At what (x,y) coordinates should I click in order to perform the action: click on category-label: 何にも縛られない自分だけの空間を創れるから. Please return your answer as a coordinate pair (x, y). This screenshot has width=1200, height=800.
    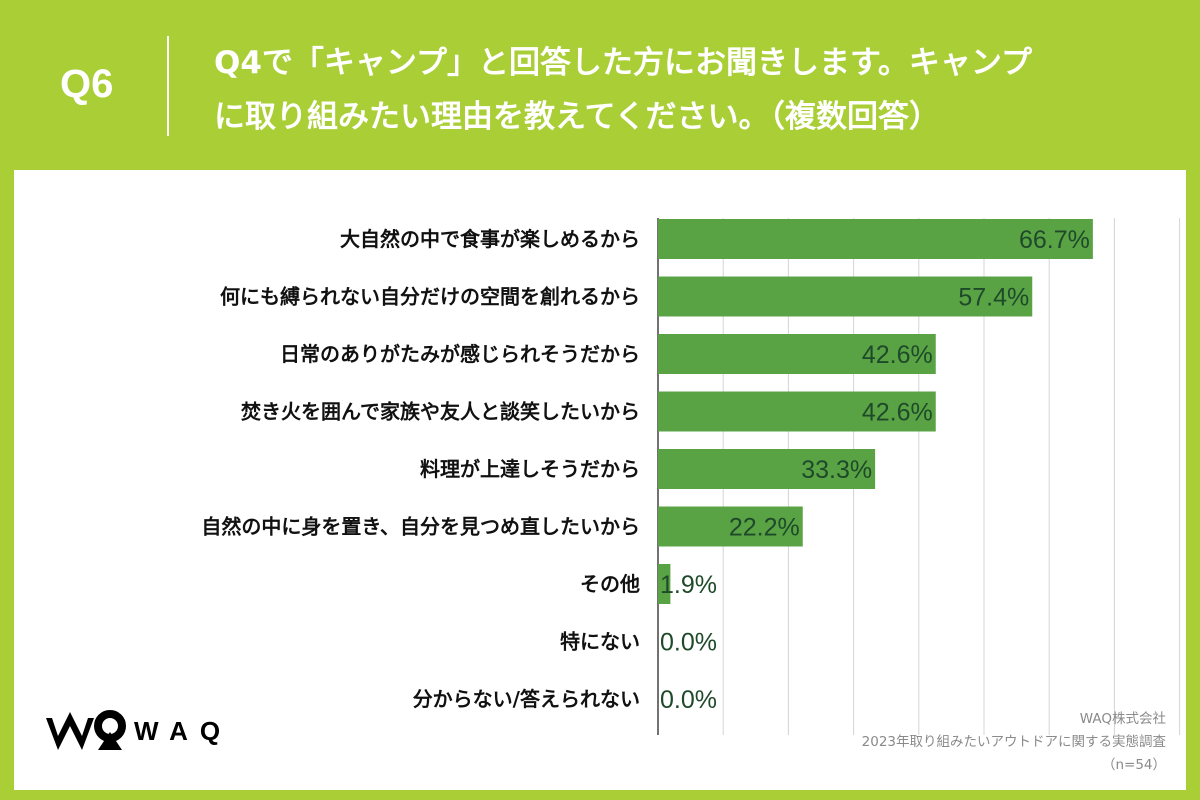
    Looking at the image, I should click on (430, 297).